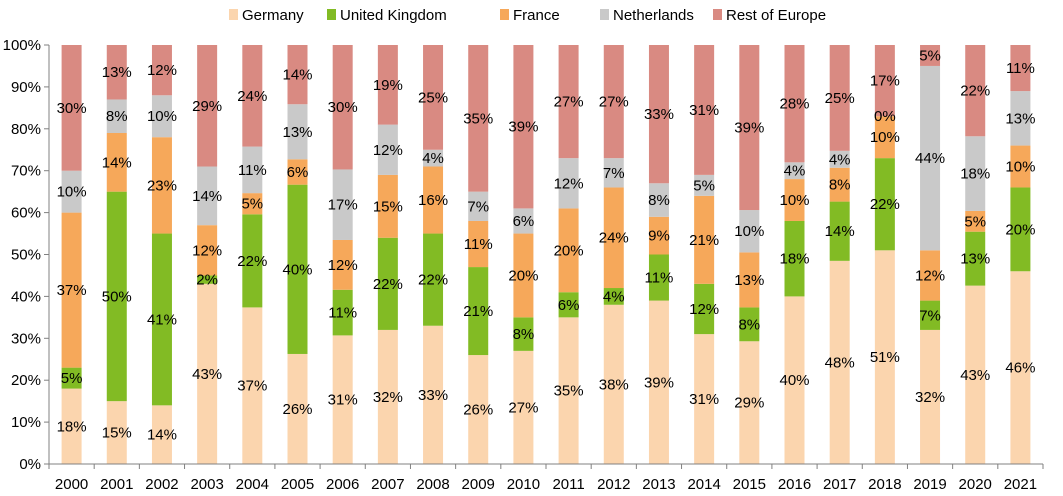 The width and height of the screenshot is (1063, 496). What do you see at coordinates (297, 409) in the screenshot?
I see `data-label: 26%` at bounding box center [297, 409].